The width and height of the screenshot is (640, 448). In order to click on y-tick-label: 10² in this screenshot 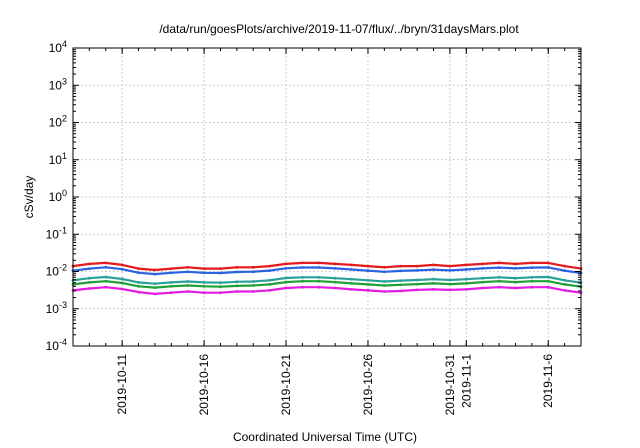, I will do `click(58, 122)`.